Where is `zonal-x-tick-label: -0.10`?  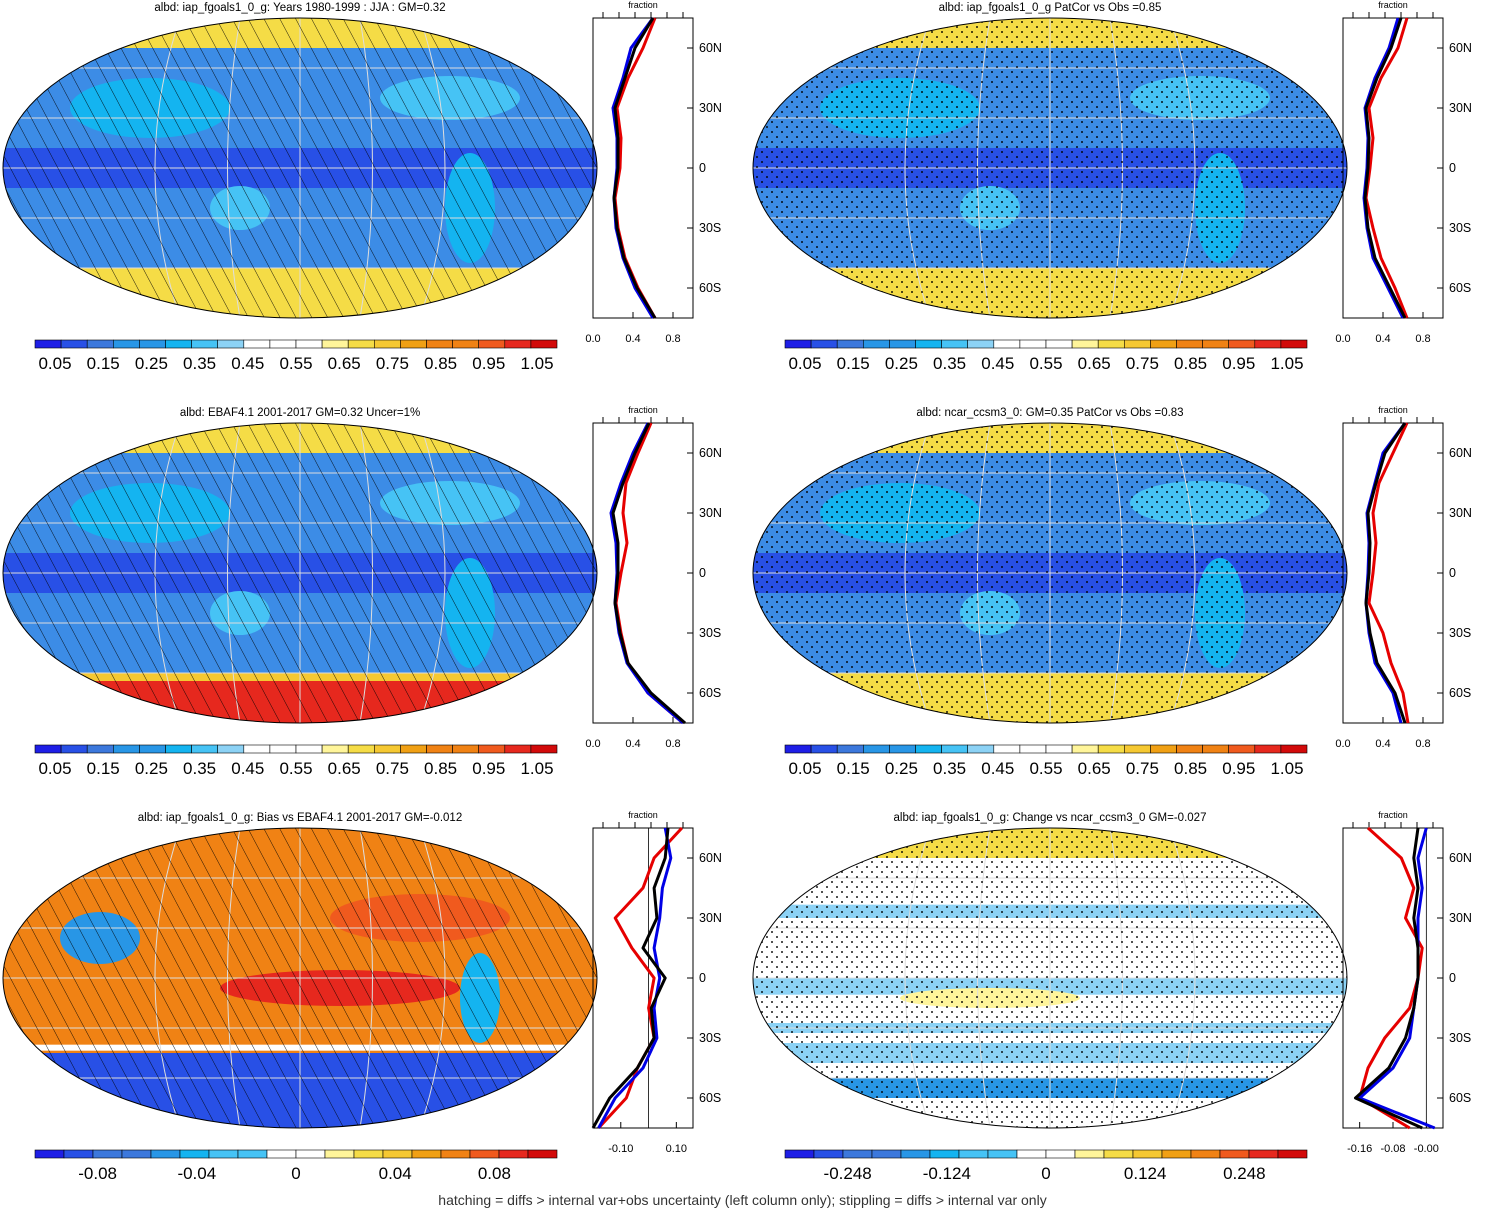 zonal-x-tick-label: -0.10 is located at coordinates (620, 1149).